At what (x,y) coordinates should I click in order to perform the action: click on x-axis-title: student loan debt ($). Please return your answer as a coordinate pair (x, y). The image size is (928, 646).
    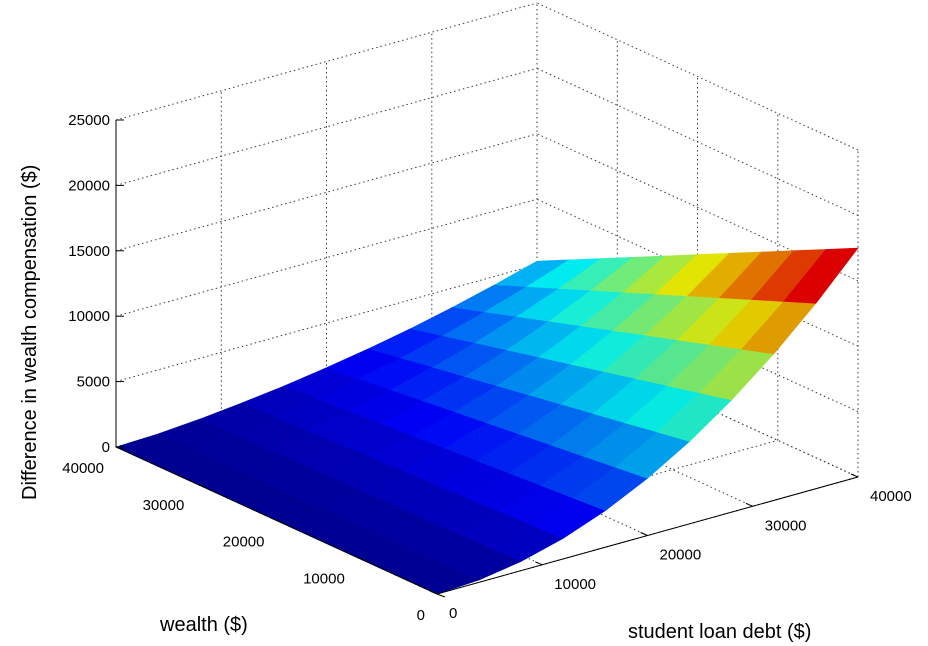
    Looking at the image, I should click on (719, 632).